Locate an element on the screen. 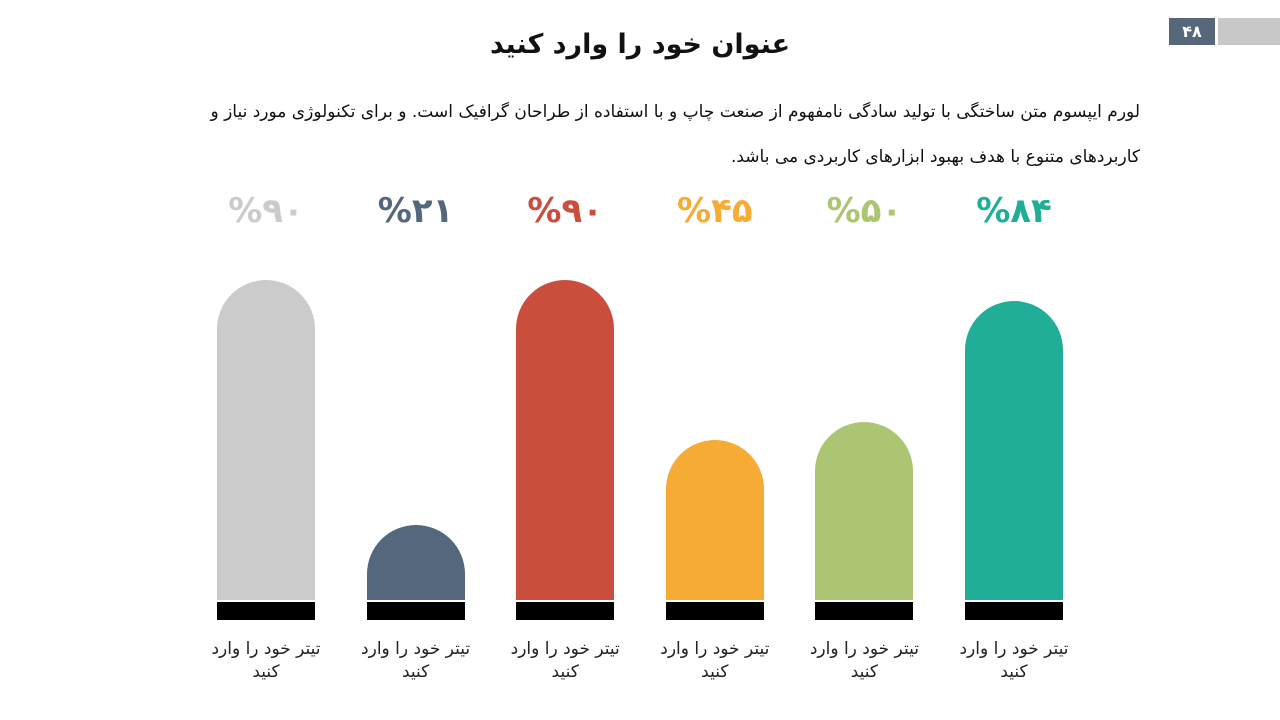  value-label: %۵۰ is located at coordinates (864, 211).